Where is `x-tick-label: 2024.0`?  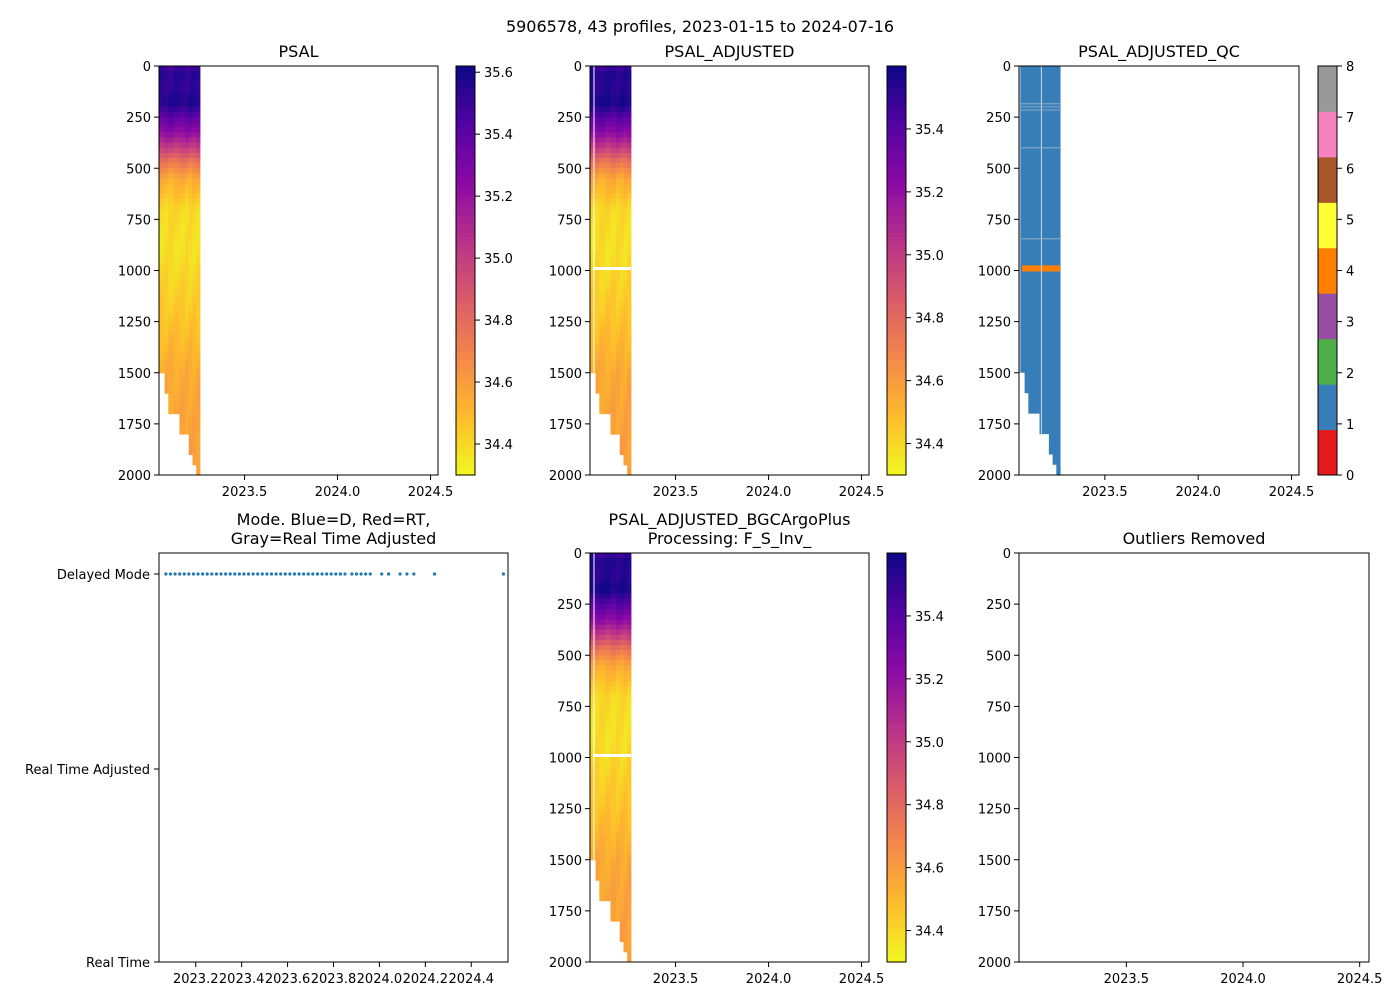 x-tick-label: 2024.0 is located at coordinates (1198, 492).